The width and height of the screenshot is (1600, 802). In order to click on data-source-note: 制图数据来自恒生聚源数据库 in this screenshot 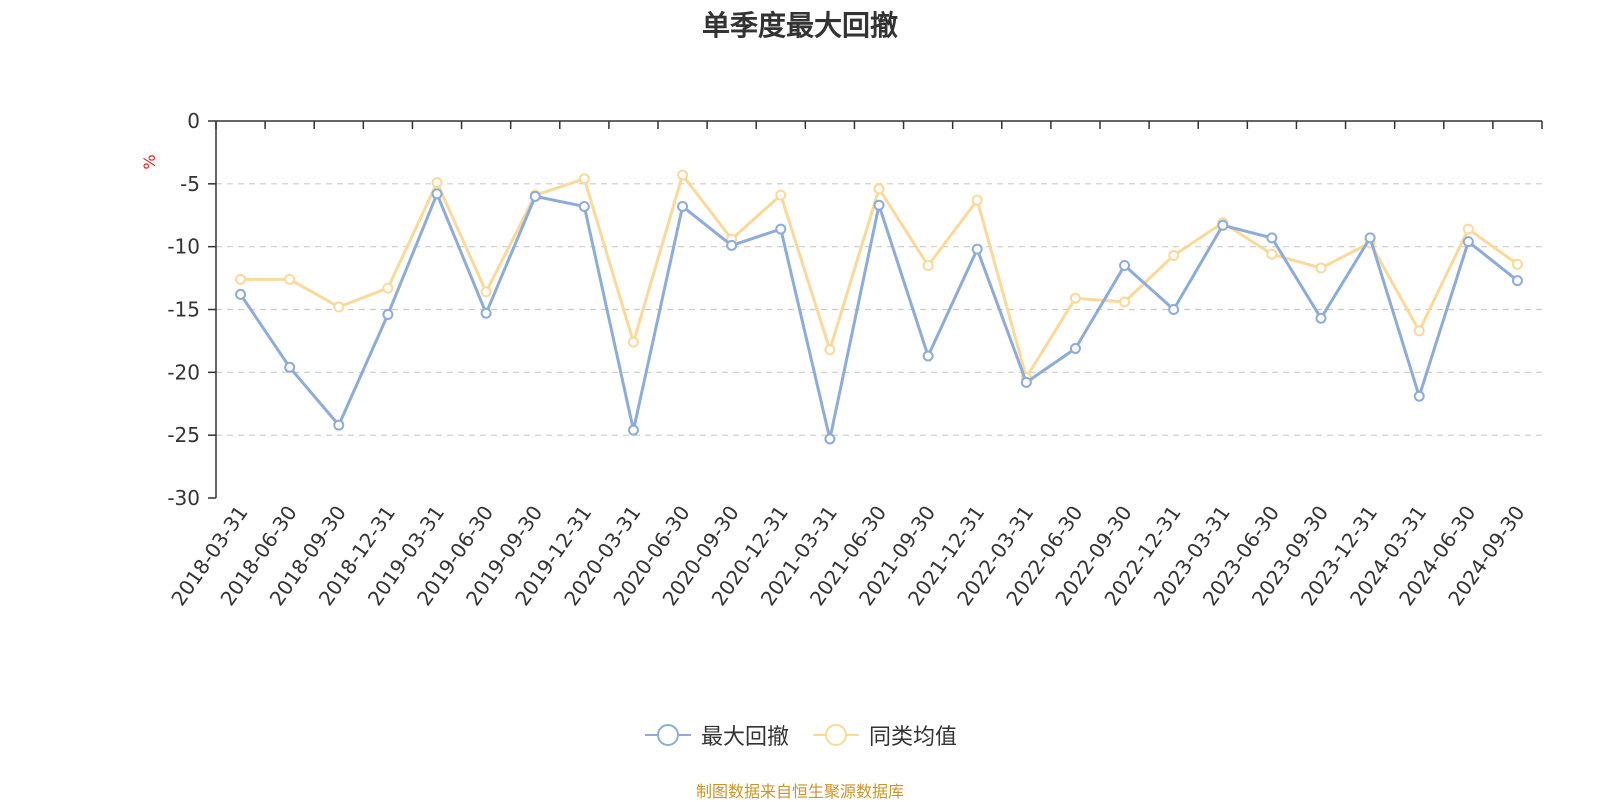, I will do `click(799, 791)`.